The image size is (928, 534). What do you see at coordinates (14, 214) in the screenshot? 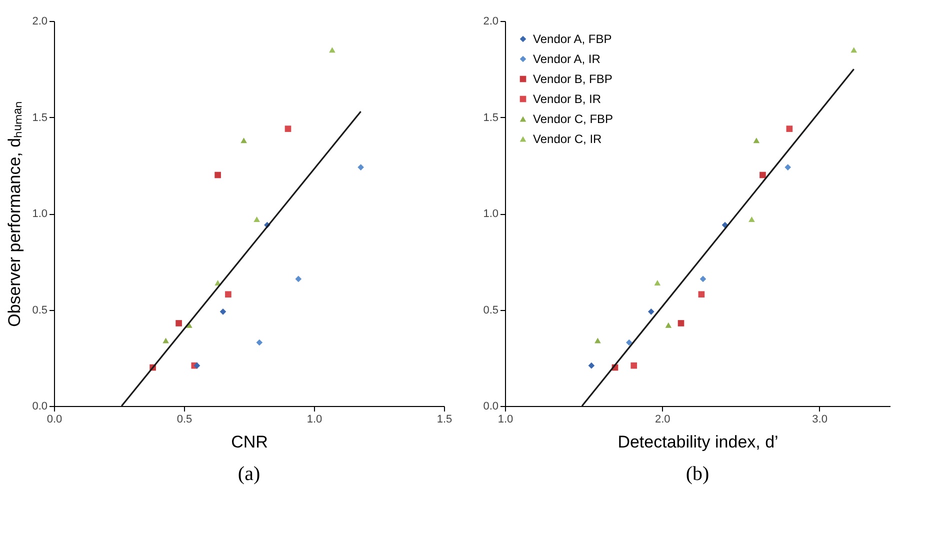
I see `y-axis-title: Observer performance, dₕᵤₘₐₙ` at bounding box center [14, 214].